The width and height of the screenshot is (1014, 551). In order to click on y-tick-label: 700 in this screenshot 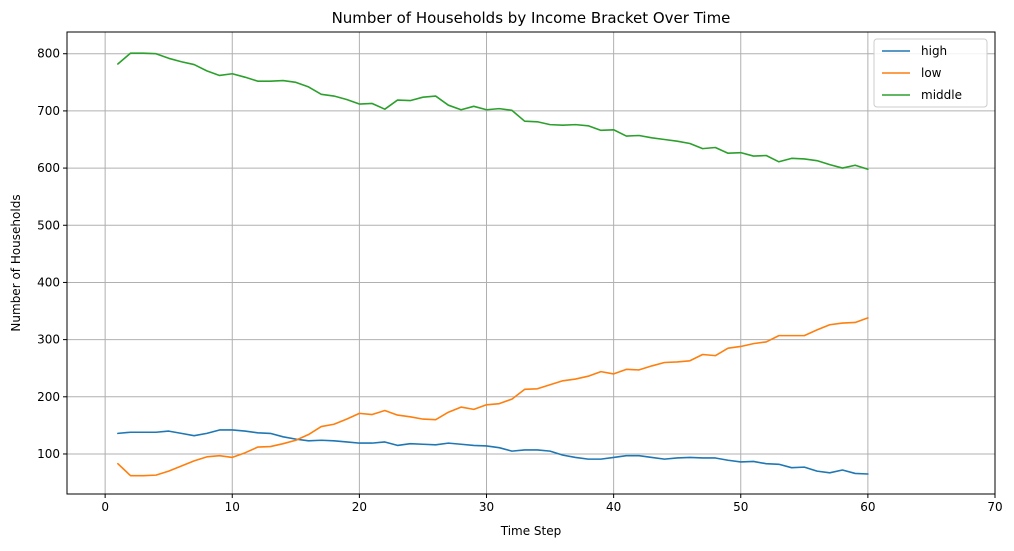, I will do `click(48, 111)`.